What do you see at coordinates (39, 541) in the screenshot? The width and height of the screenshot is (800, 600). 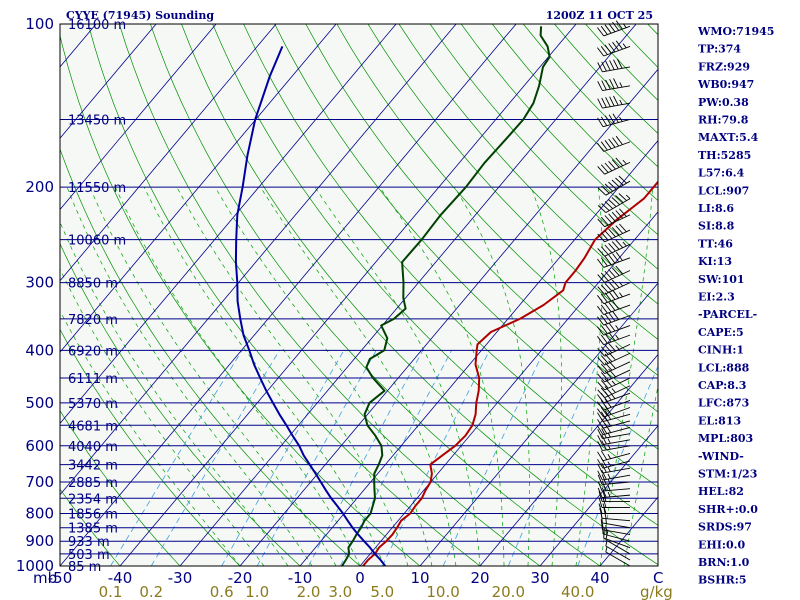 I see `pressure-tick-label: 900` at bounding box center [39, 541].